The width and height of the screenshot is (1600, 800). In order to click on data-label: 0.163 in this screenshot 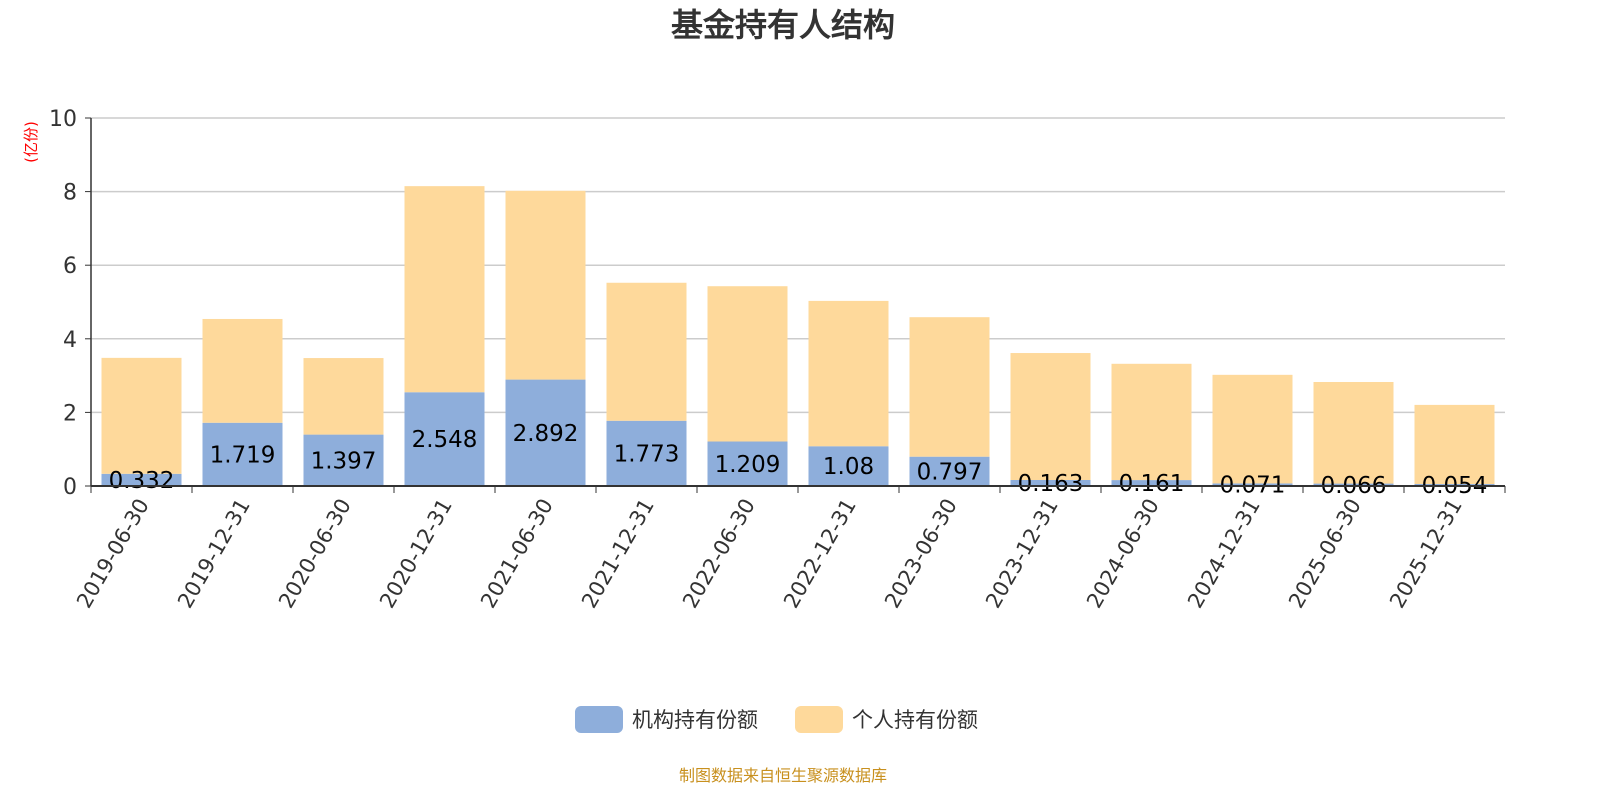, I will do `click(1051, 484)`.